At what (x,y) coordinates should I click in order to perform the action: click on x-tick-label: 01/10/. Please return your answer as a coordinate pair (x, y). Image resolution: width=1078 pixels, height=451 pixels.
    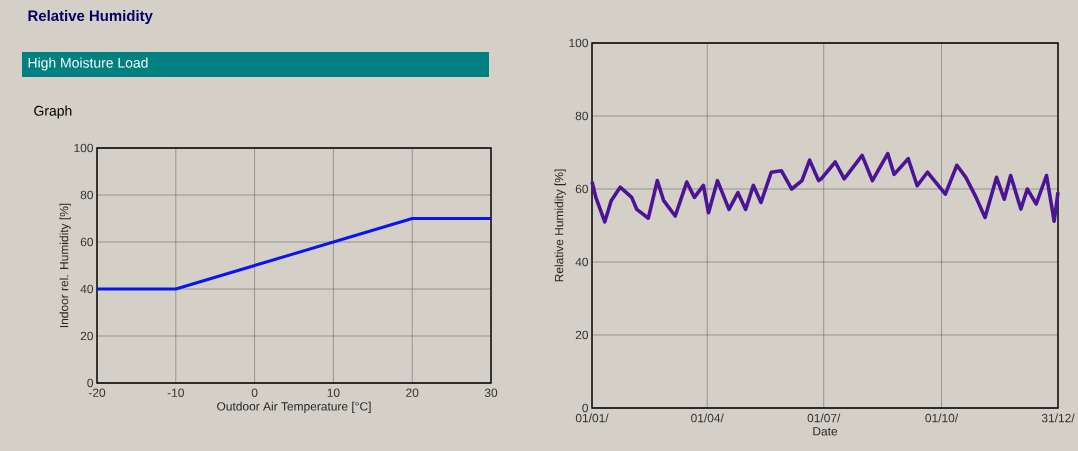
    Looking at the image, I should click on (942, 418).